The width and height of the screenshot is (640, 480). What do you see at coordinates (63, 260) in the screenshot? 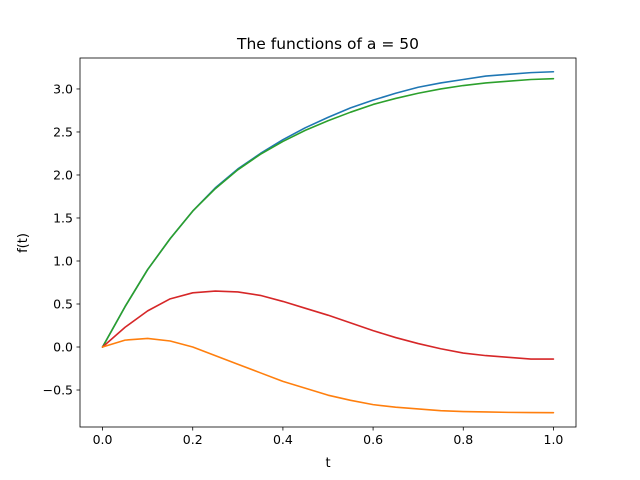
I see `y-tick-label: 1.0` at bounding box center [63, 260].